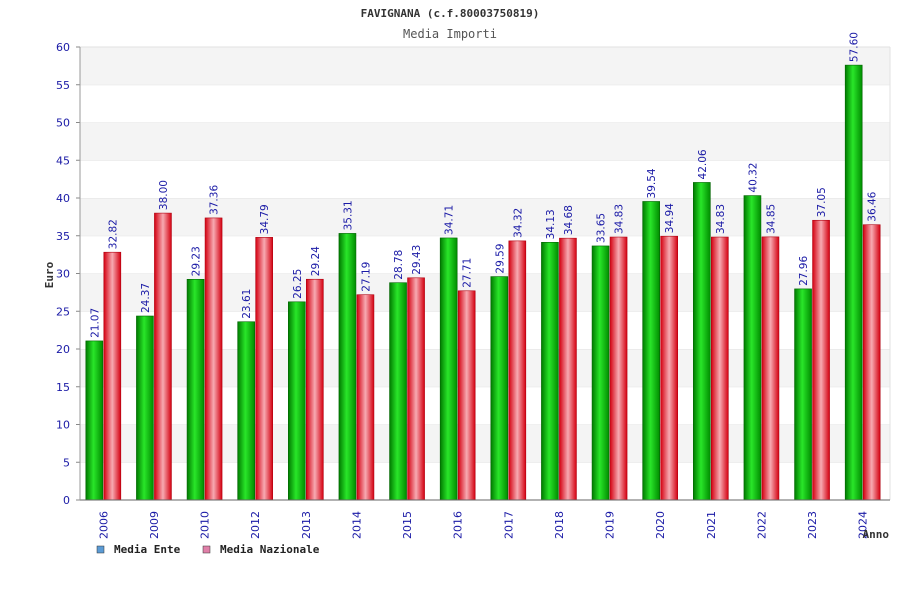 The height and width of the screenshot is (600, 900). I want to click on bar-media-ente-2020, so click(651, 351).